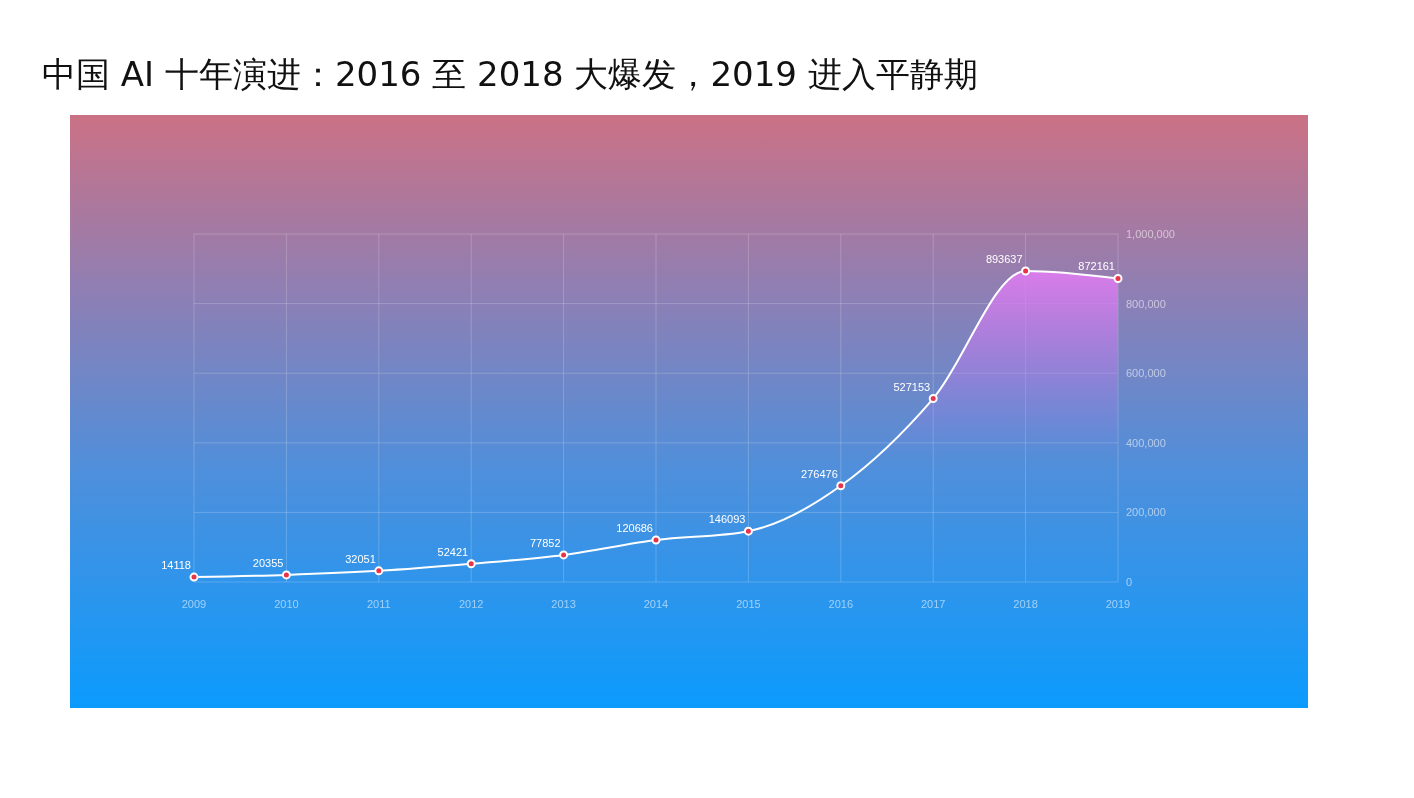 The image size is (1414, 798). Describe the element at coordinates (510, 74) in the screenshot. I see `chart-title: 中国 AI 十年演进：2016 至 2018 大爆发，2019 进入平静期` at that location.